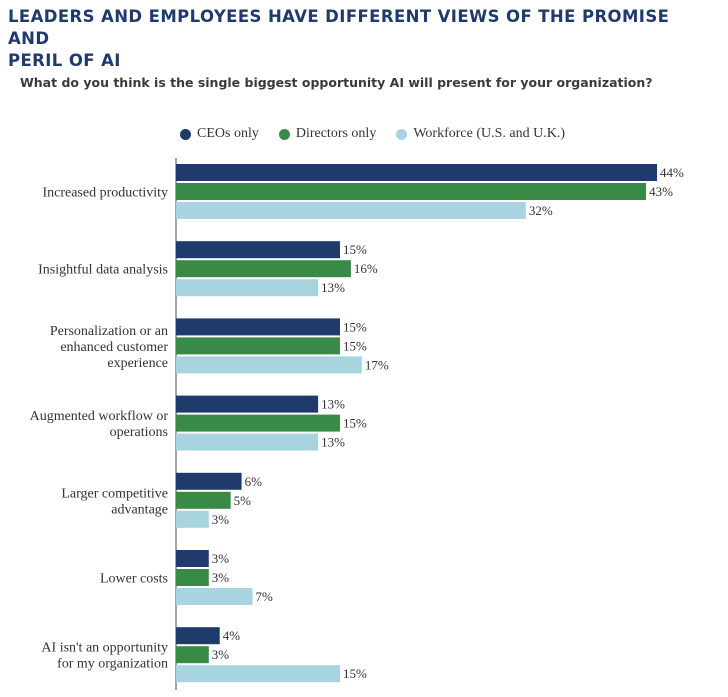  What do you see at coordinates (185, 134) in the screenshot?
I see `legend-swatch-ceos` at bounding box center [185, 134].